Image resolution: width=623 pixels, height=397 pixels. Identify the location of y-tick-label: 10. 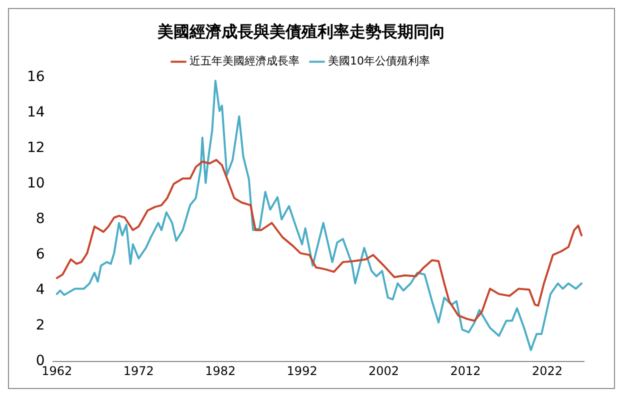
(35, 183).